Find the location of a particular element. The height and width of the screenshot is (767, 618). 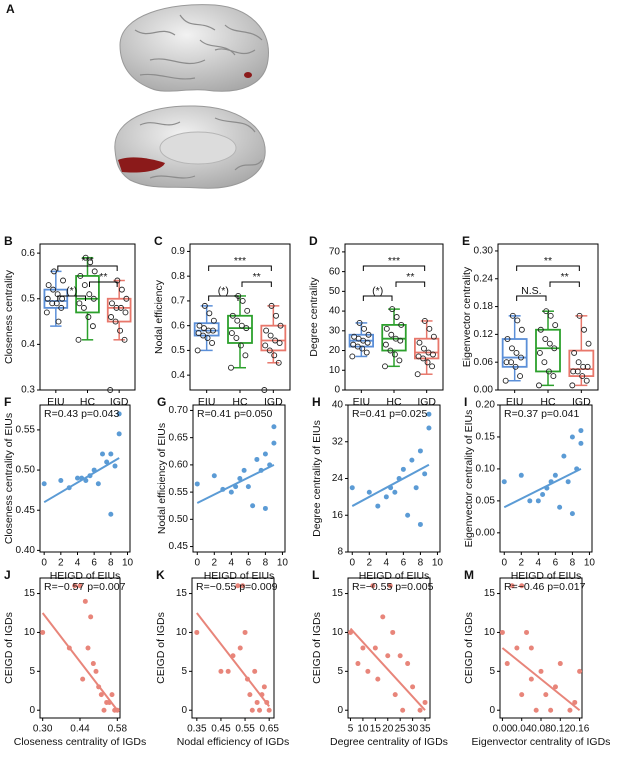

y-tick-label: 0.05 is located at coordinates (486, 501).